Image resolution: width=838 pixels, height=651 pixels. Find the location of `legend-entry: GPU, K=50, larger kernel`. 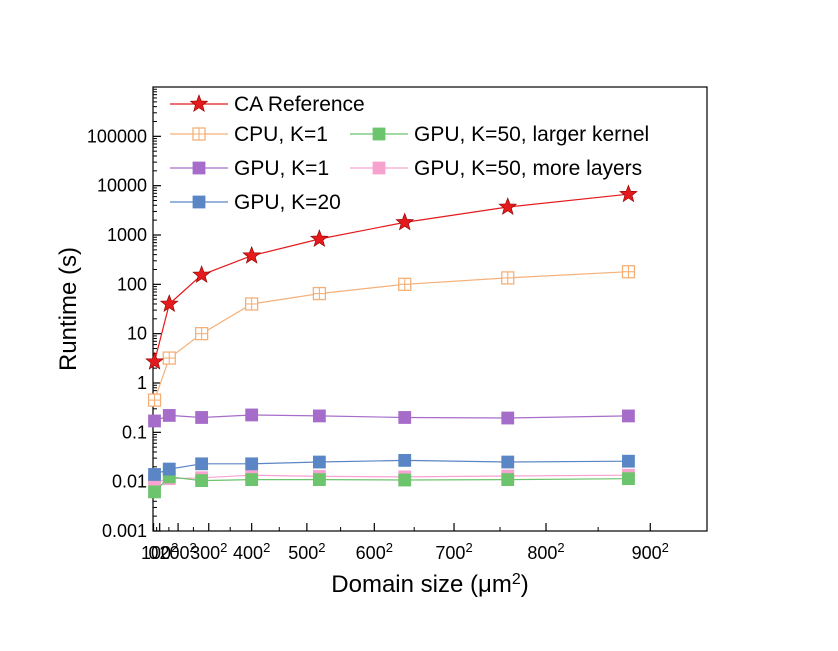

legend-entry: GPU, K=50, larger kernel is located at coordinates (499, 134).